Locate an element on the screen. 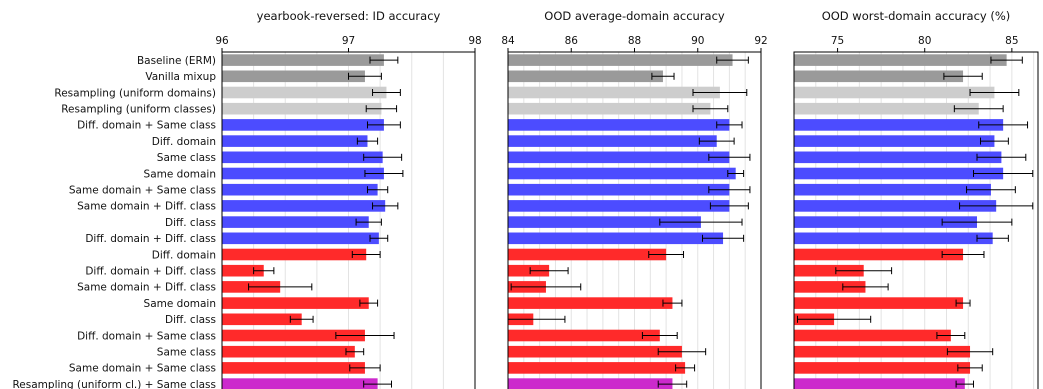 The width and height of the screenshot is (1043, 389). x-tick-label: 75 is located at coordinates (837, 41).